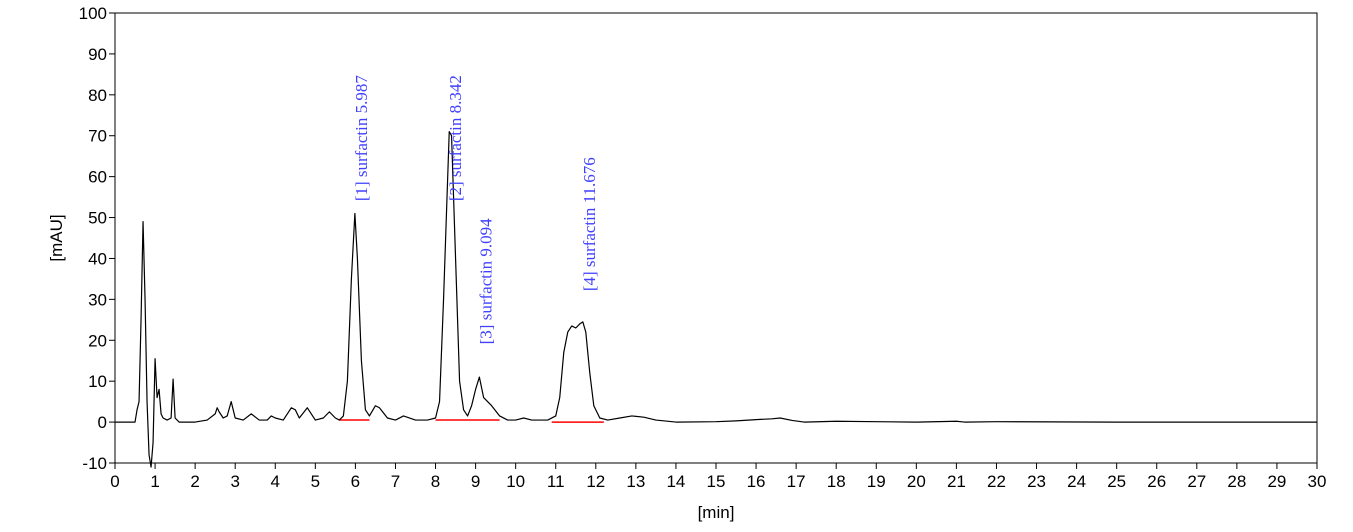 This screenshot has height=532, width=1353. What do you see at coordinates (716, 512) in the screenshot?
I see `x-axis-title: [min]` at bounding box center [716, 512].